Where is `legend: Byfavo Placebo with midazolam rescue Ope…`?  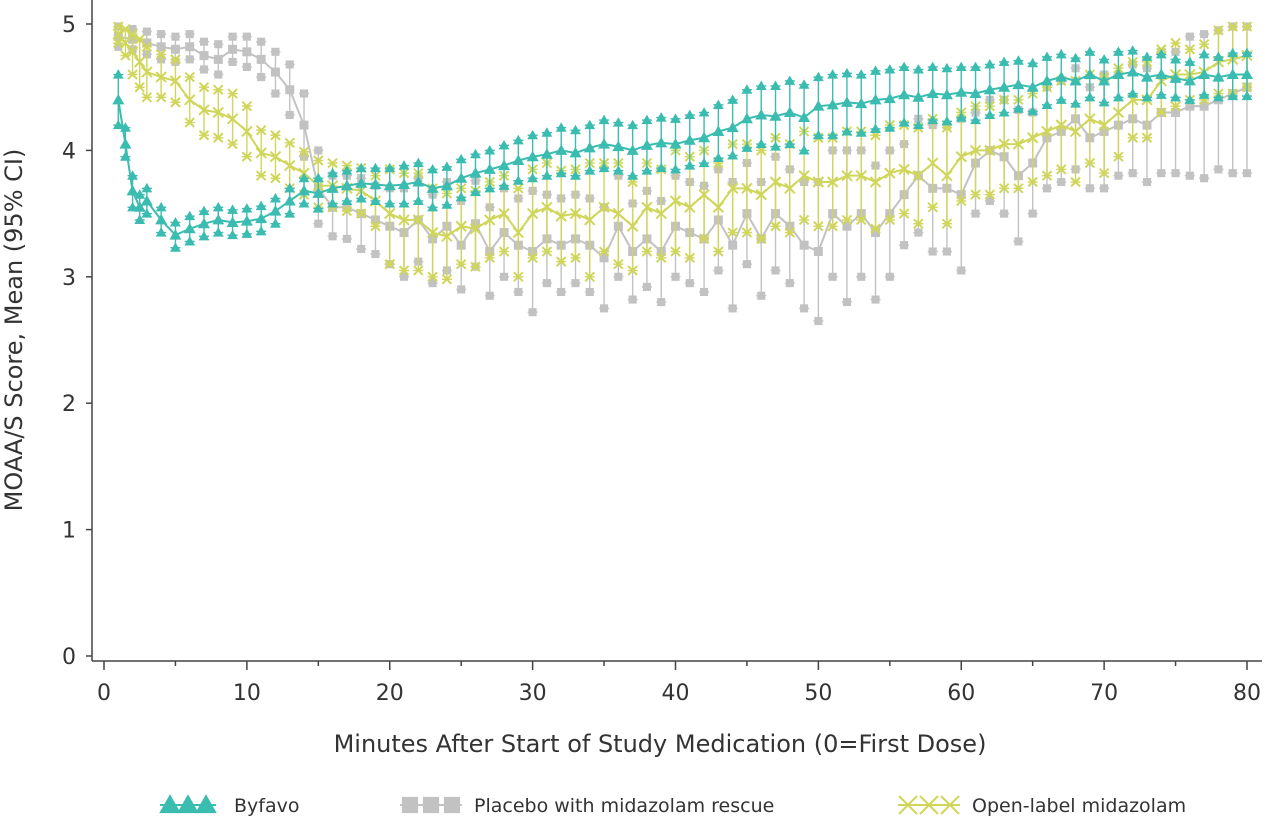 legend: Byfavo Placebo with midazolam rescue Ope… is located at coordinates (672, 805).